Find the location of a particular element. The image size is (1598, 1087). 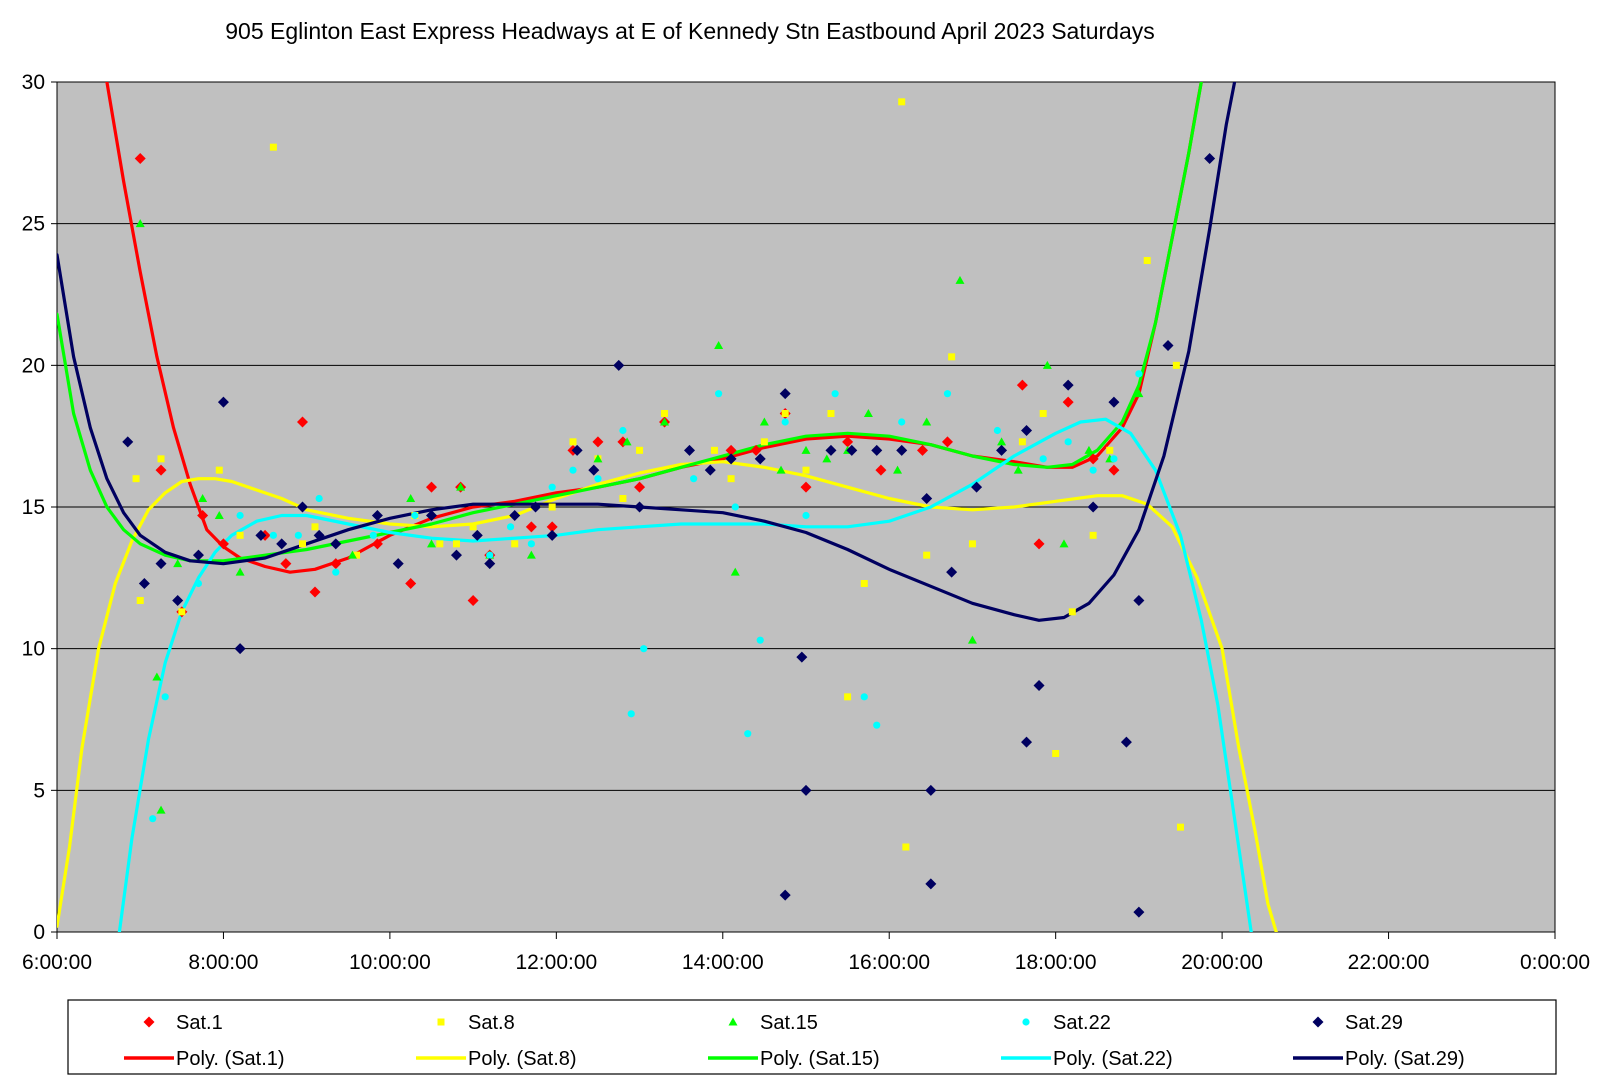

legend-label: Poly. (Sat.29) is located at coordinates (1405, 1059).